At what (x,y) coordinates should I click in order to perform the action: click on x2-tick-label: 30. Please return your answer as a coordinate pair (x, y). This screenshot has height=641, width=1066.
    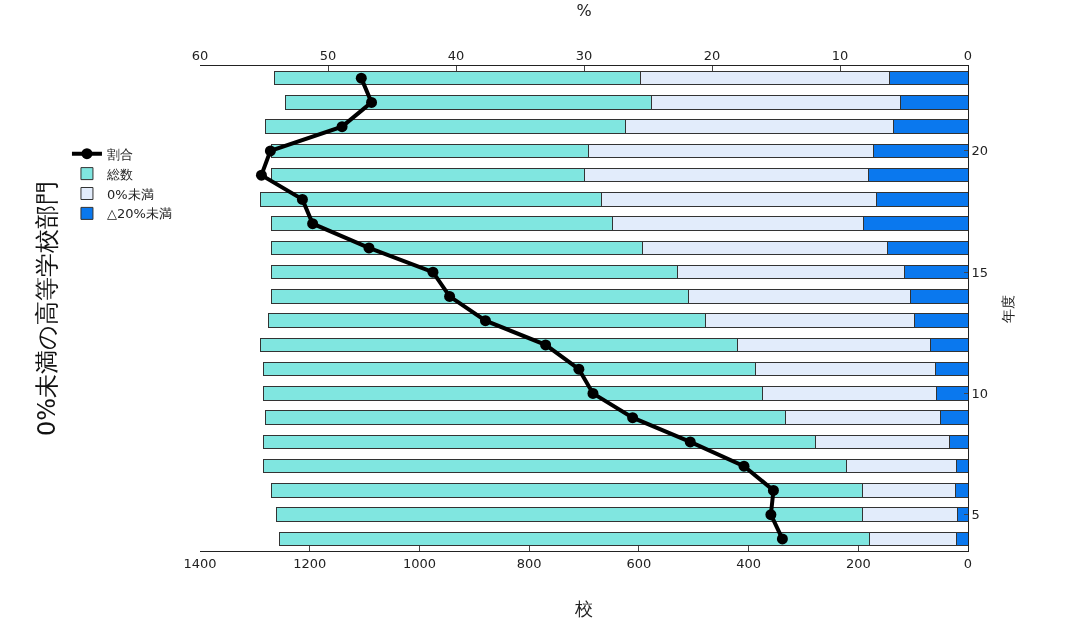
    Looking at the image, I should click on (584, 55).